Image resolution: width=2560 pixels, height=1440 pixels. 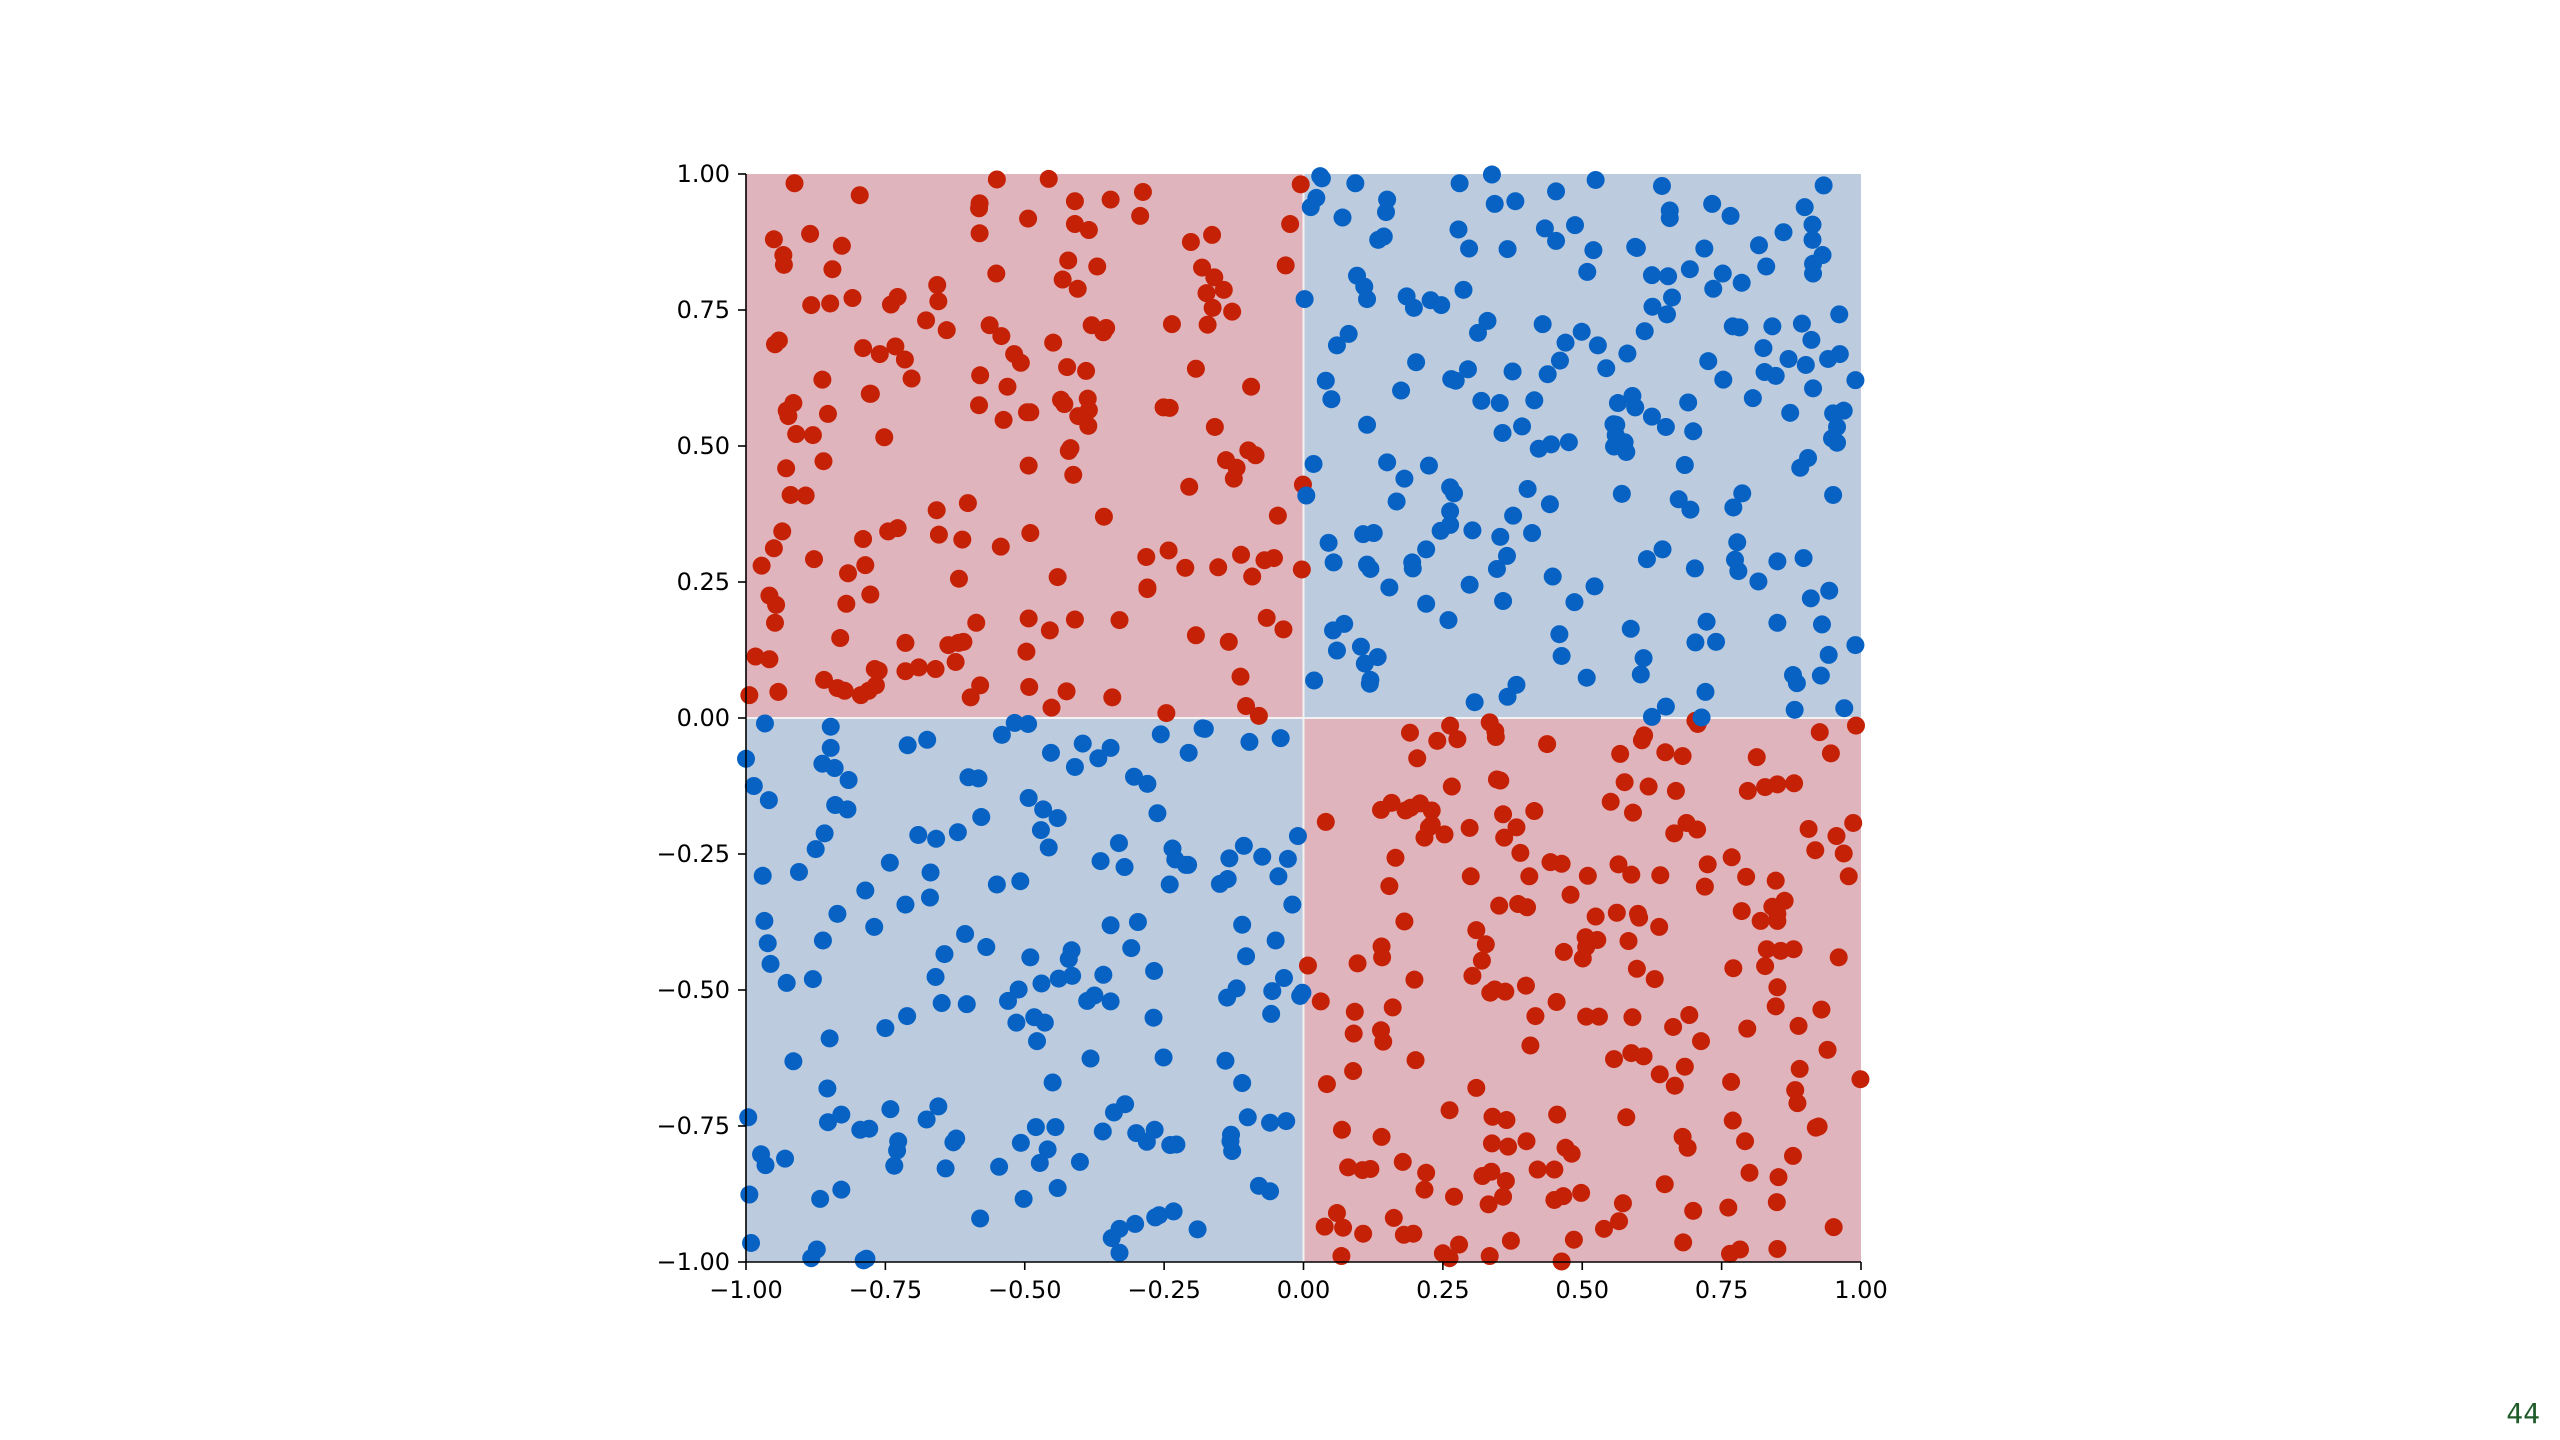 What do you see at coordinates (693, 1262) in the screenshot?
I see `y-tick-label: −1.00` at bounding box center [693, 1262].